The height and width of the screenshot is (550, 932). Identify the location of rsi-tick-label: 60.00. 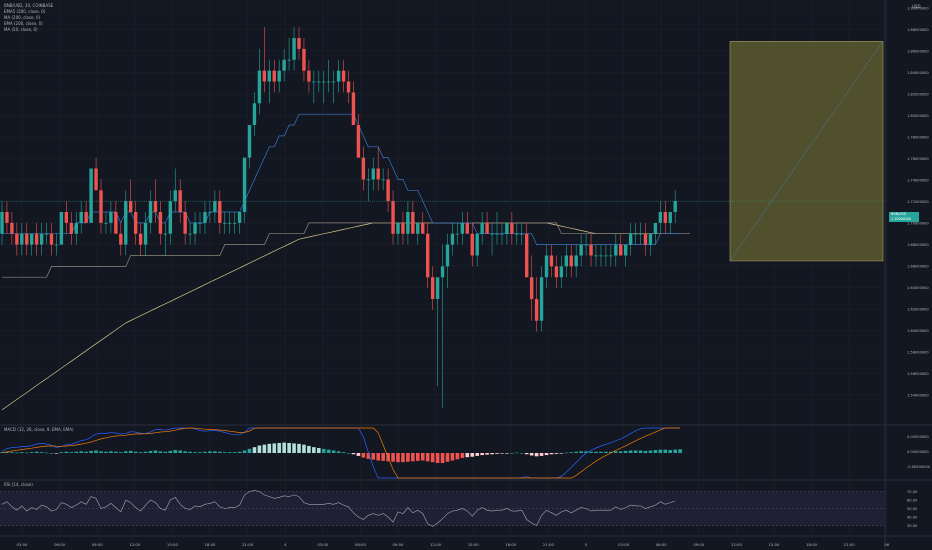
(912, 500).